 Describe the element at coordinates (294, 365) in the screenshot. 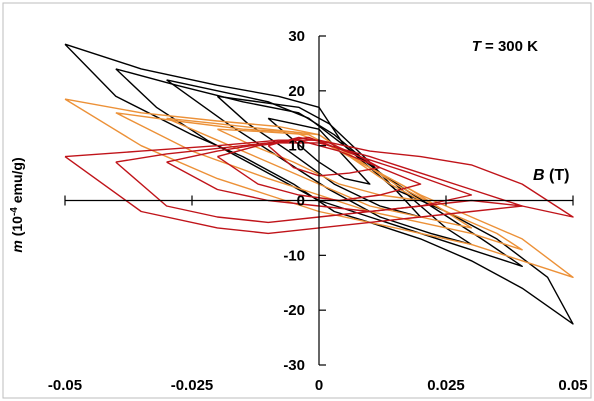

I see `y-tick-label: -30` at that location.